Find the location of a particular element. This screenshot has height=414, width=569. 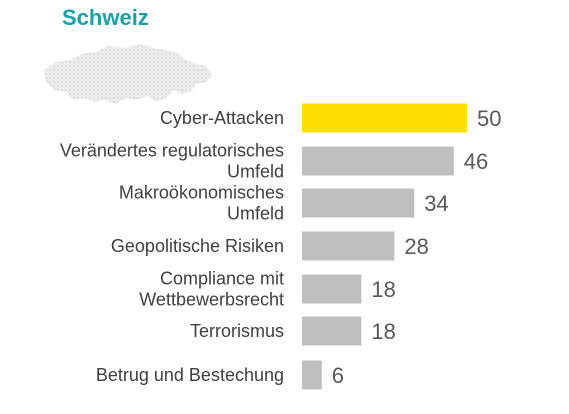

bar-value-label-5: 18 is located at coordinates (383, 331).